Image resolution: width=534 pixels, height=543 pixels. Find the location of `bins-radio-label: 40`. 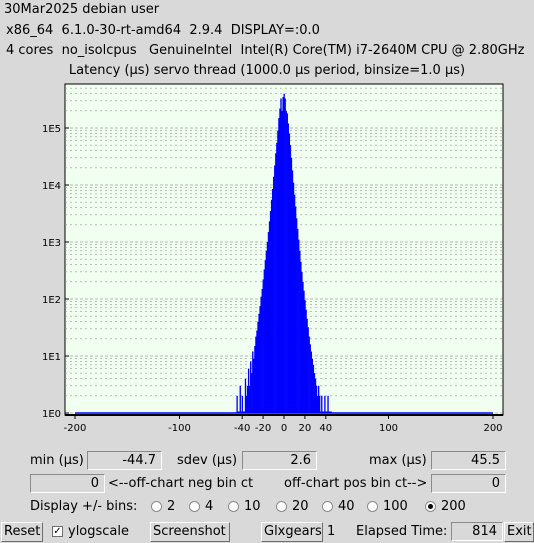

bins-radio-label: 40 is located at coordinates (346, 506).